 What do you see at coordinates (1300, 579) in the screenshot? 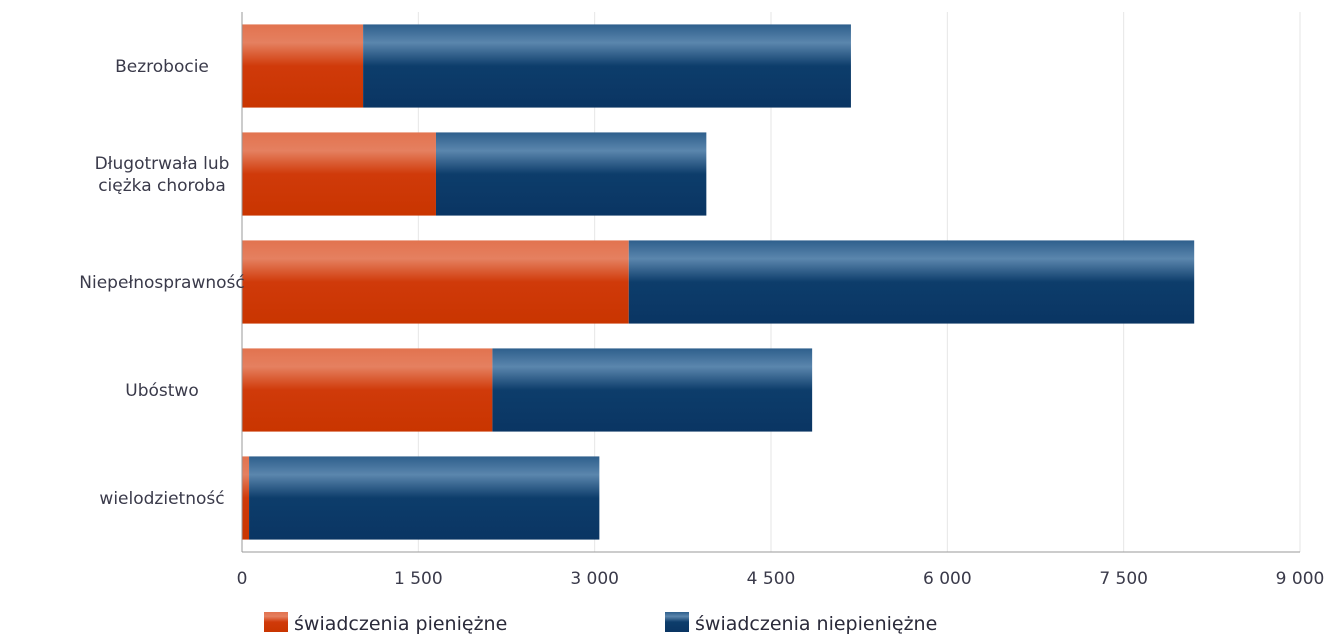
I see `x-tick-label: 9 000` at bounding box center [1300, 579].